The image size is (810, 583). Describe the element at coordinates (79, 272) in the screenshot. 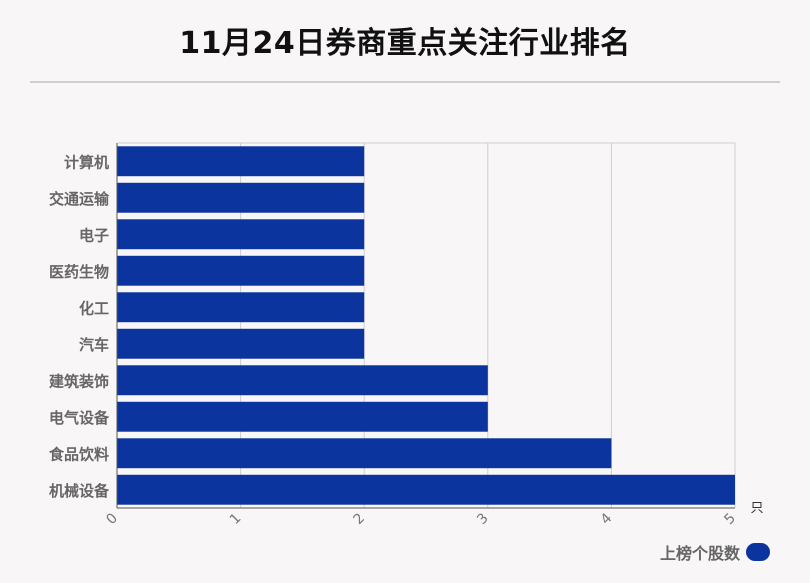

I see `category-label: 医药生物` at that location.